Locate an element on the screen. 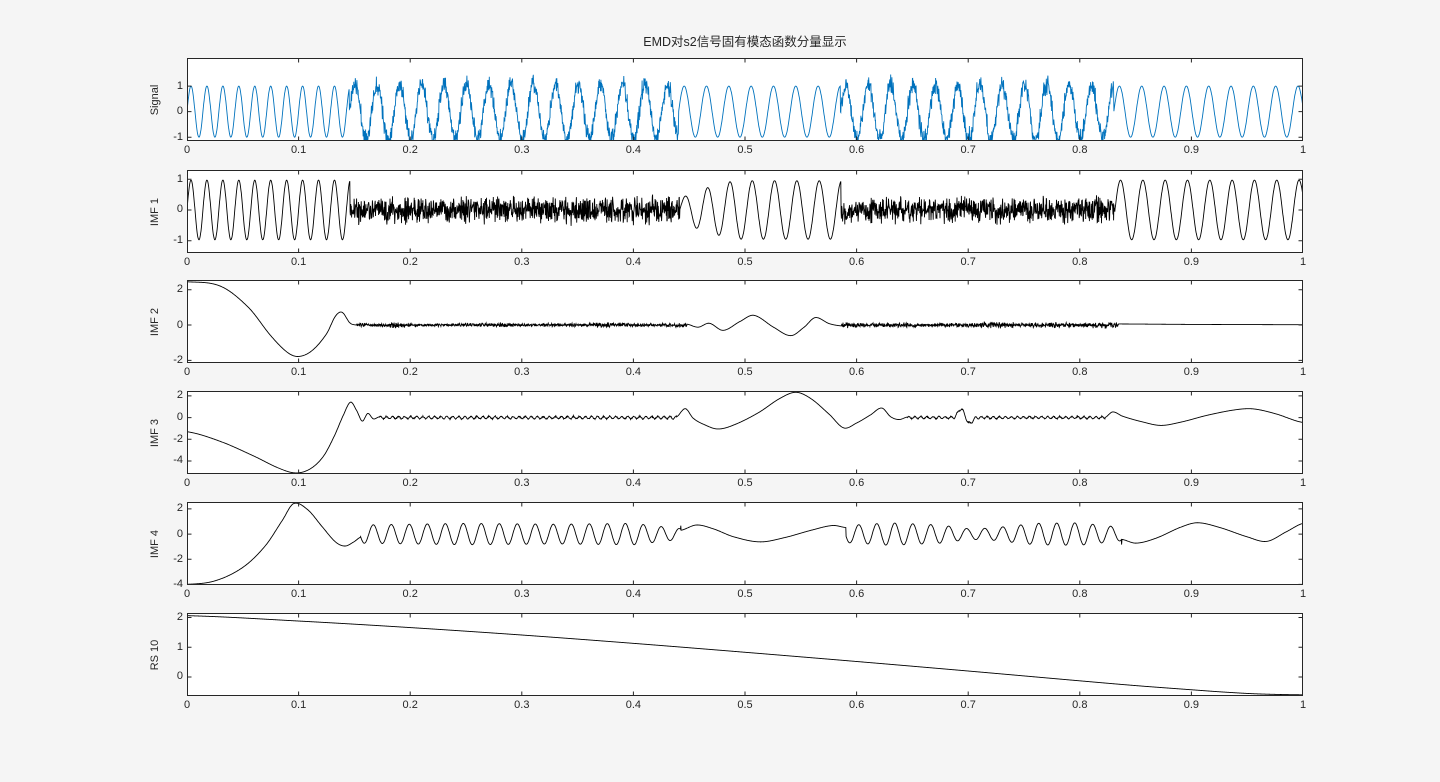 The image size is (1440, 782). subplot-canvas-signal is located at coordinates (745, 99).